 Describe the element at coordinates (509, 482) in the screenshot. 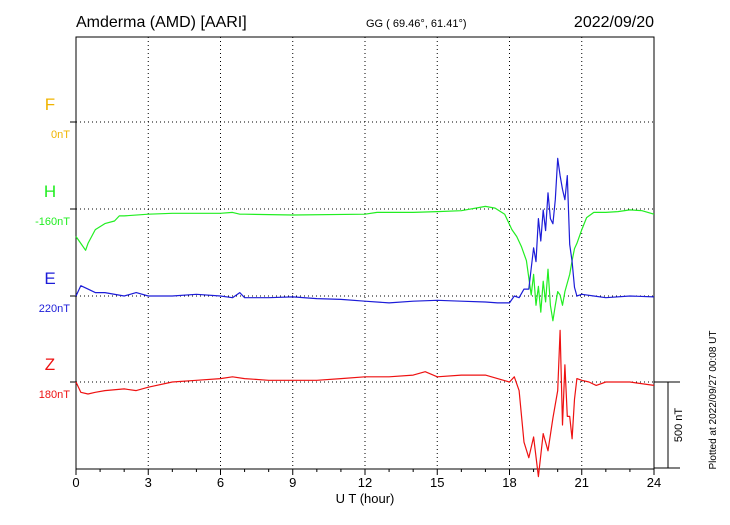

I see `x-tick-label: 18` at that location.